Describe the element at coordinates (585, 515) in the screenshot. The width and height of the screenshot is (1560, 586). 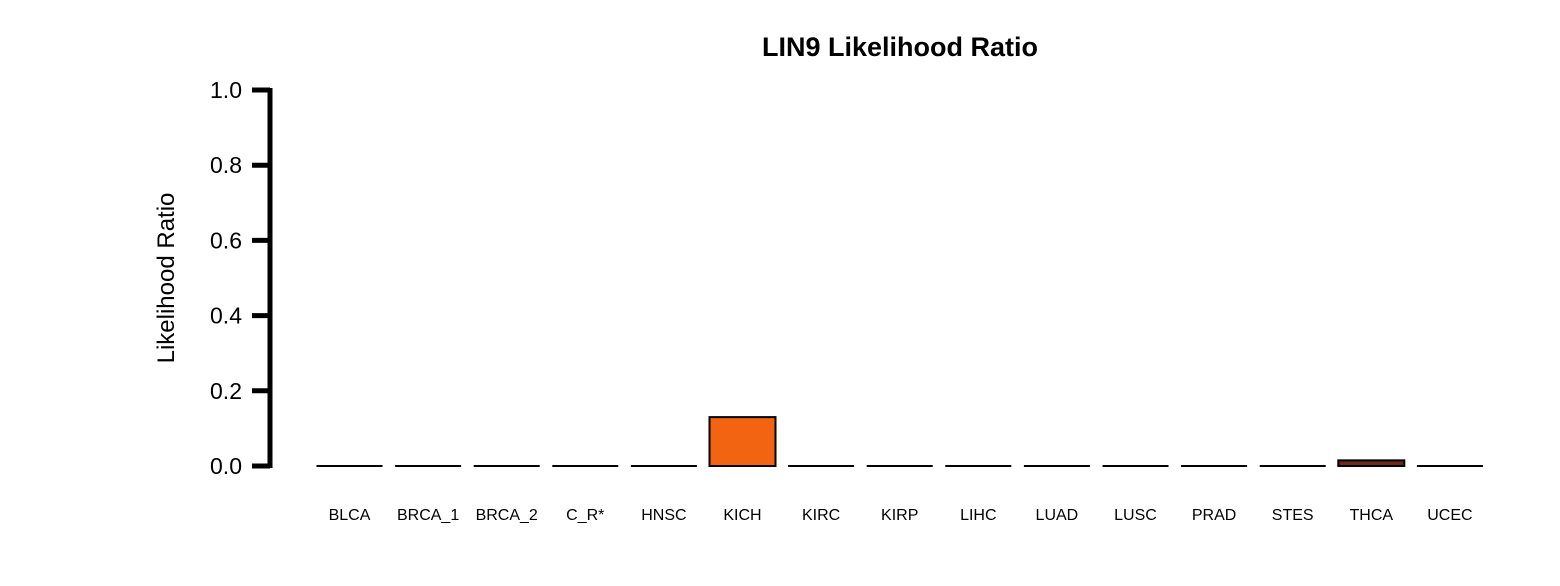
I see `x-tick-label: C_R*` at that location.